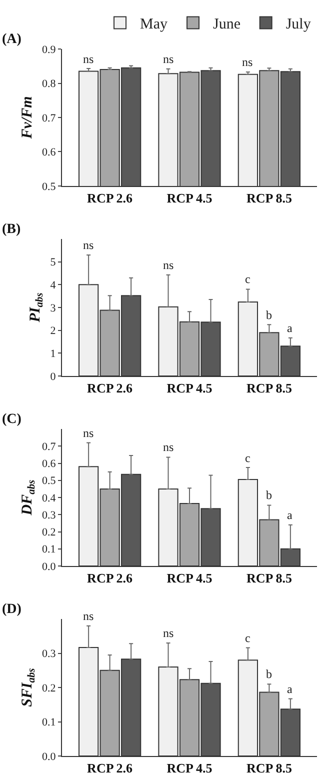 Image resolution: width=325 pixels, height=784 pixels. Describe the element at coordinates (53, 308) in the screenshot. I see `y-tick-label: 3` at that location.